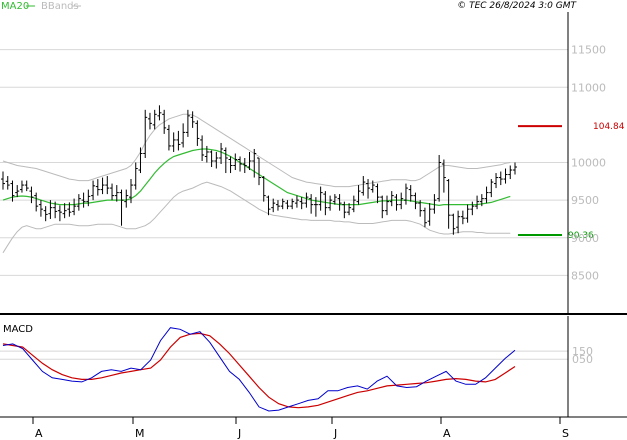 This screenshot has width=627, height=440. I want to click on price-y-tick-label: 11000, so click(588, 87).